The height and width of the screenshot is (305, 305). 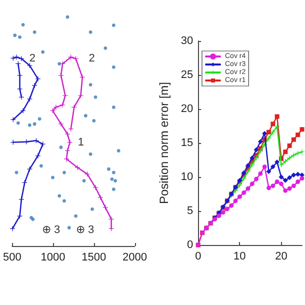 I want to click on x-tick-label: 500, so click(x=12, y=258).